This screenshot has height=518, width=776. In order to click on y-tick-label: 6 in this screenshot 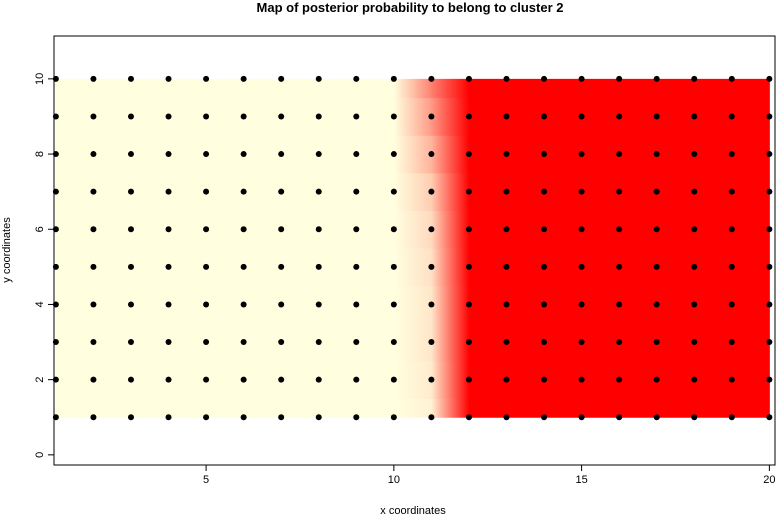, I will do `click(40, 229)`.